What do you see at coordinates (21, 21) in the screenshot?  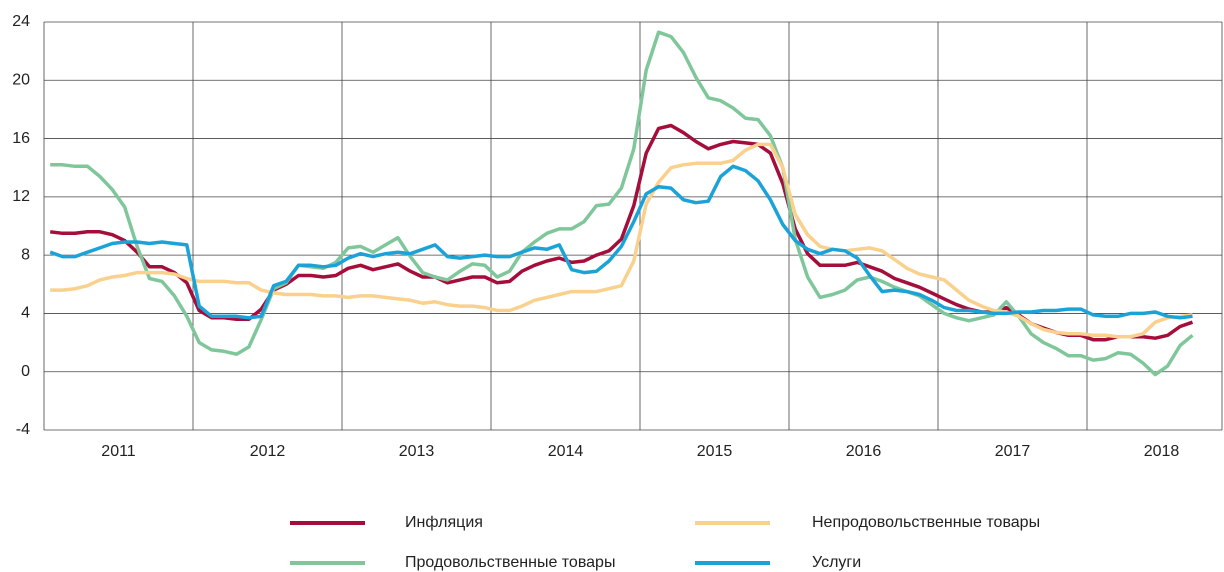 I see `y-tick-label: 24` at bounding box center [21, 21].